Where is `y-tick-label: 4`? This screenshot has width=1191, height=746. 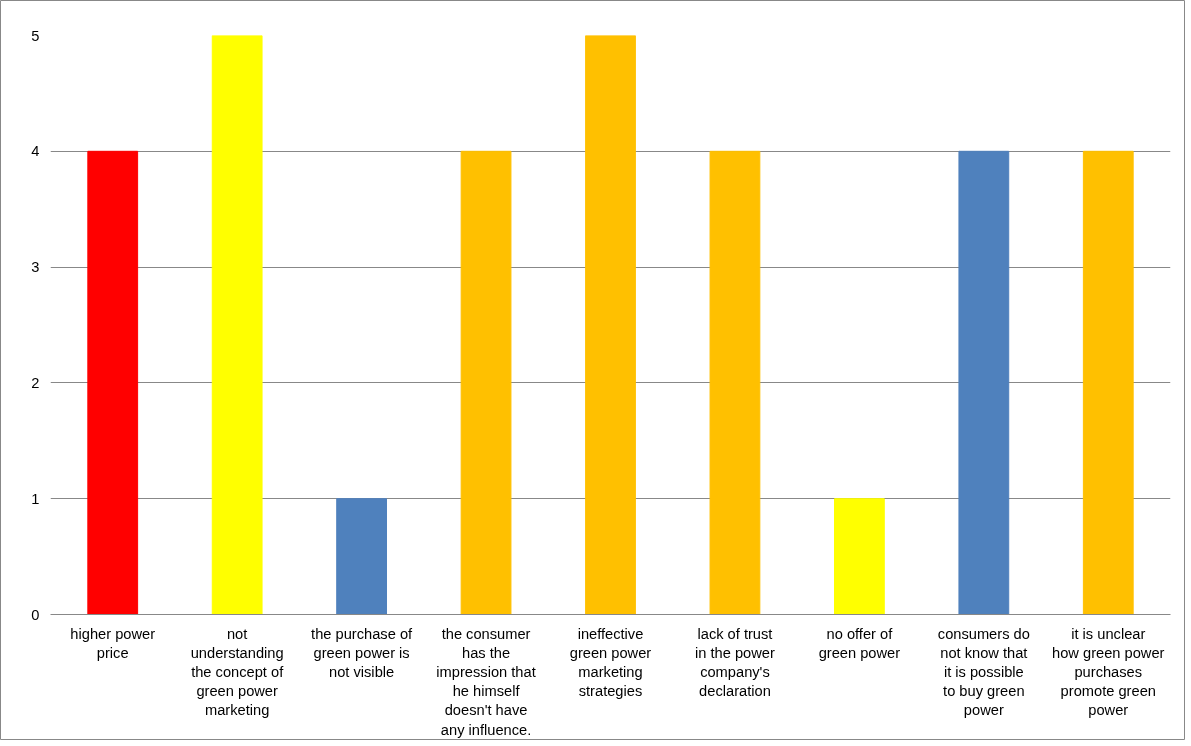
y-tick-label: 4 is located at coordinates (35, 151).